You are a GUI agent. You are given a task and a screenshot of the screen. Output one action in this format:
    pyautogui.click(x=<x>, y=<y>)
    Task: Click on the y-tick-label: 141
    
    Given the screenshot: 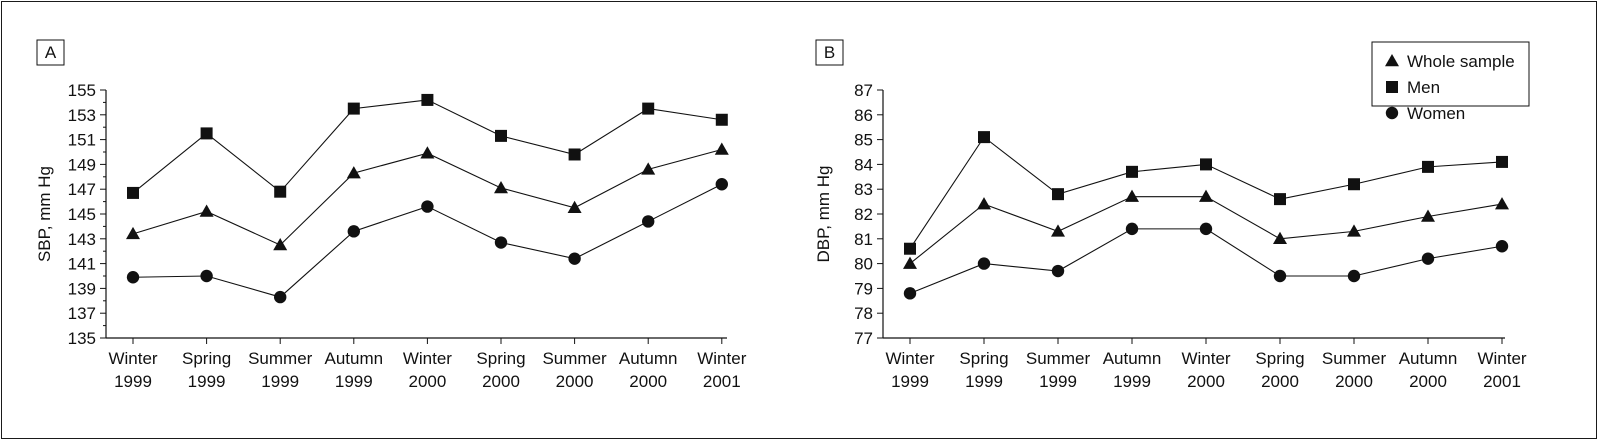 What is the action you would take?
    pyautogui.click(x=82, y=264)
    